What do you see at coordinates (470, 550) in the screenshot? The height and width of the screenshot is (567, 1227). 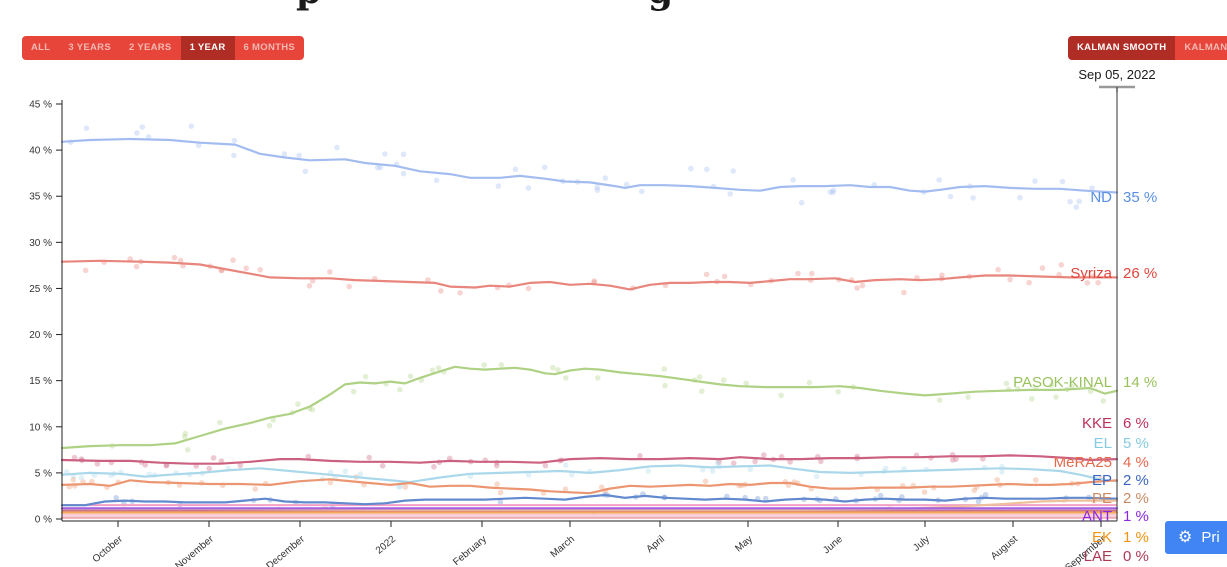 I see `x-tick-label: February` at bounding box center [470, 550].